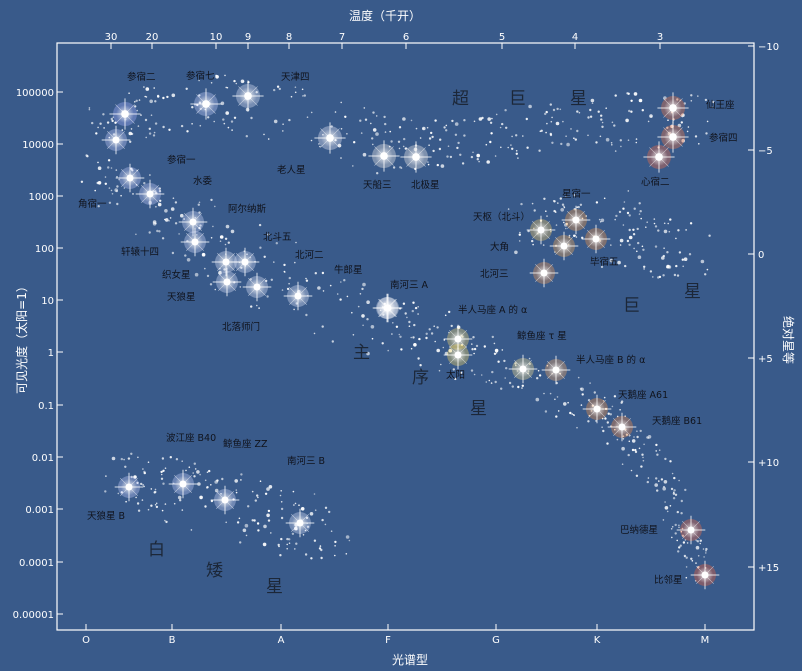 The image size is (802, 671). Describe the element at coordinates (203, 181) in the screenshot. I see `star-label: 水委` at that location.